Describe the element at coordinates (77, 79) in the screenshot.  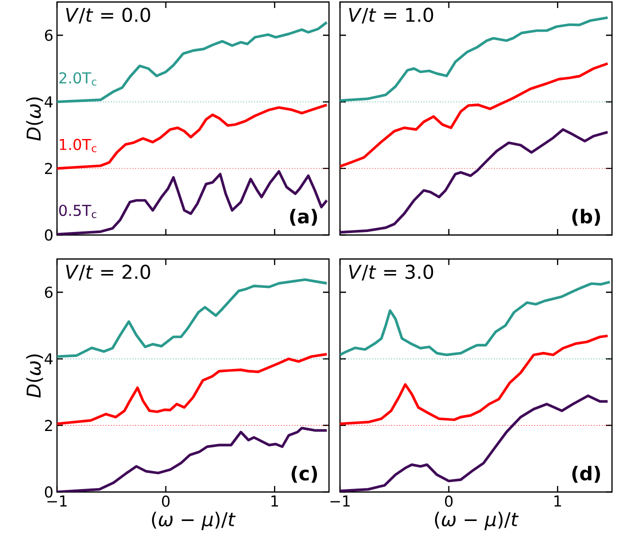
I see `series-label: 2.0T$_{c}$` at that location.